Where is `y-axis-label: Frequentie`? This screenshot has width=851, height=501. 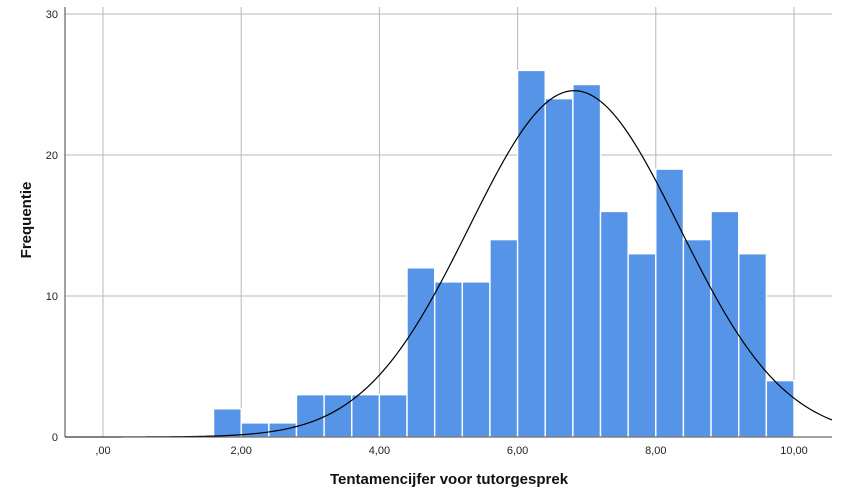 y-axis-label: Frequentie is located at coordinates (26, 220).